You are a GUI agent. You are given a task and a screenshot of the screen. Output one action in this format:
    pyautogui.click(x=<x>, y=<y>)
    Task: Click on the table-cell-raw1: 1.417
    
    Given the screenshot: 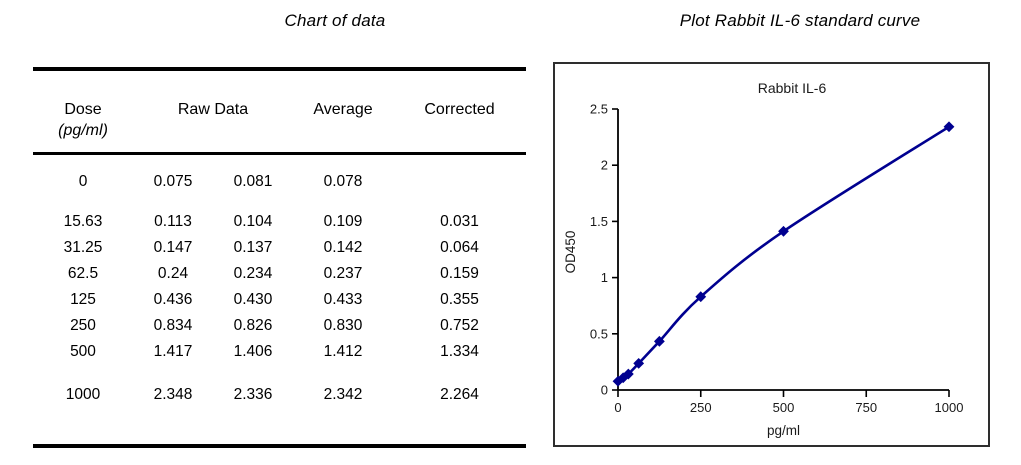 What is the action you would take?
    pyautogui.click(x=173, y=351)
    